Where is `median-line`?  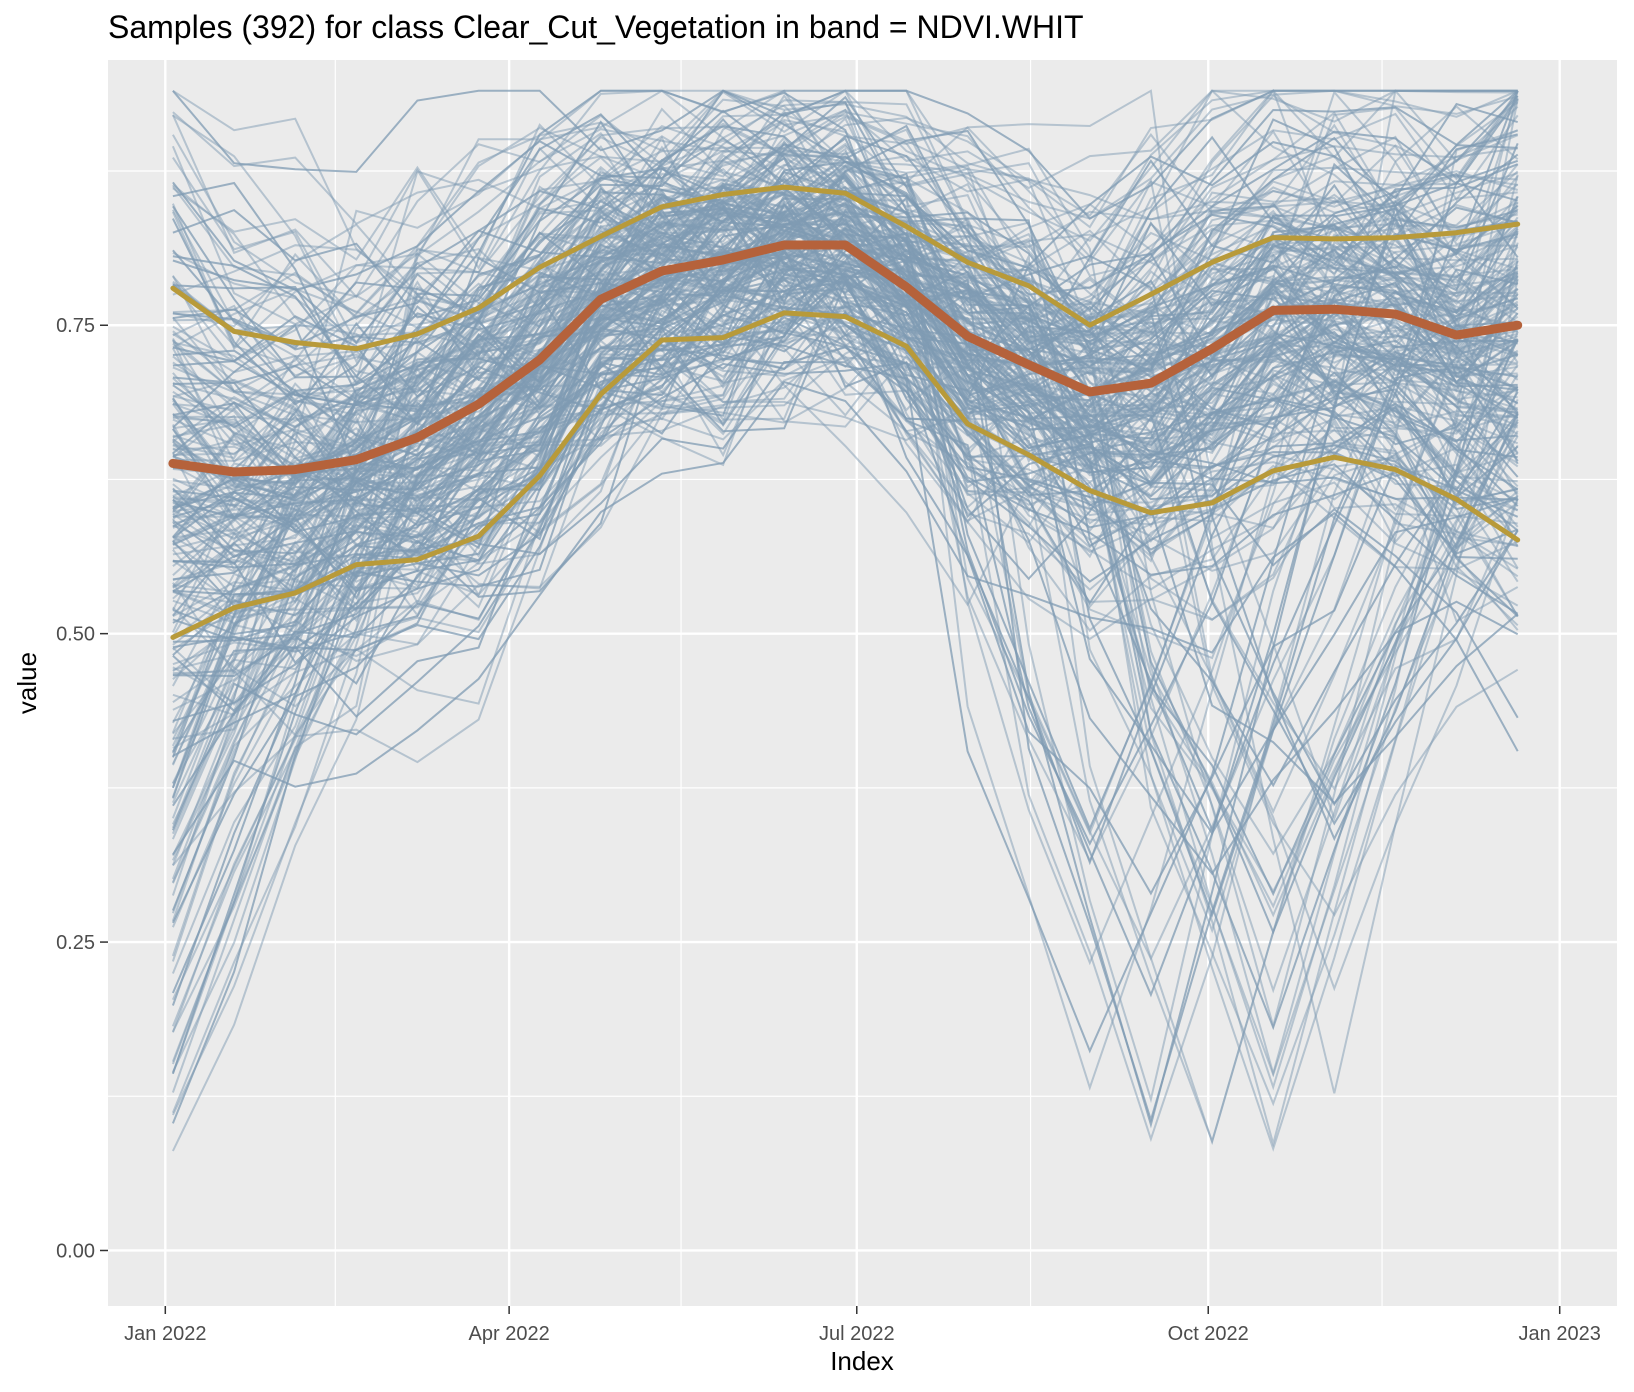
median-line is located at coordinates (845, 358).